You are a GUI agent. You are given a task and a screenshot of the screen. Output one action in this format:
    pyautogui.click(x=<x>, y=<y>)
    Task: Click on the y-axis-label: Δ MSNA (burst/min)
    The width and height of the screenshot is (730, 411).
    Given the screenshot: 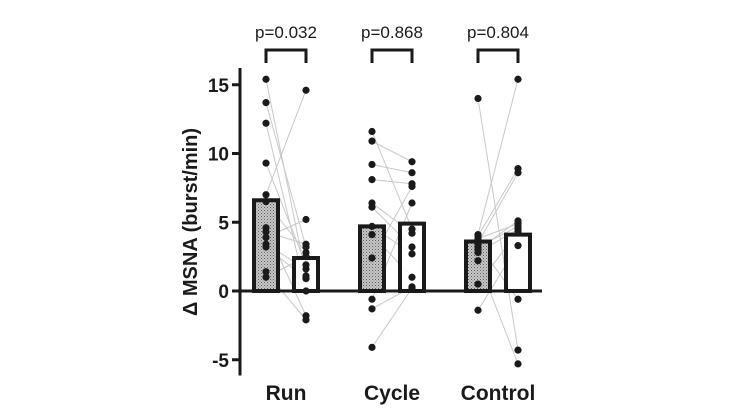 What is the action you would take?
    pyautogui.click(x=191, y=222)
    